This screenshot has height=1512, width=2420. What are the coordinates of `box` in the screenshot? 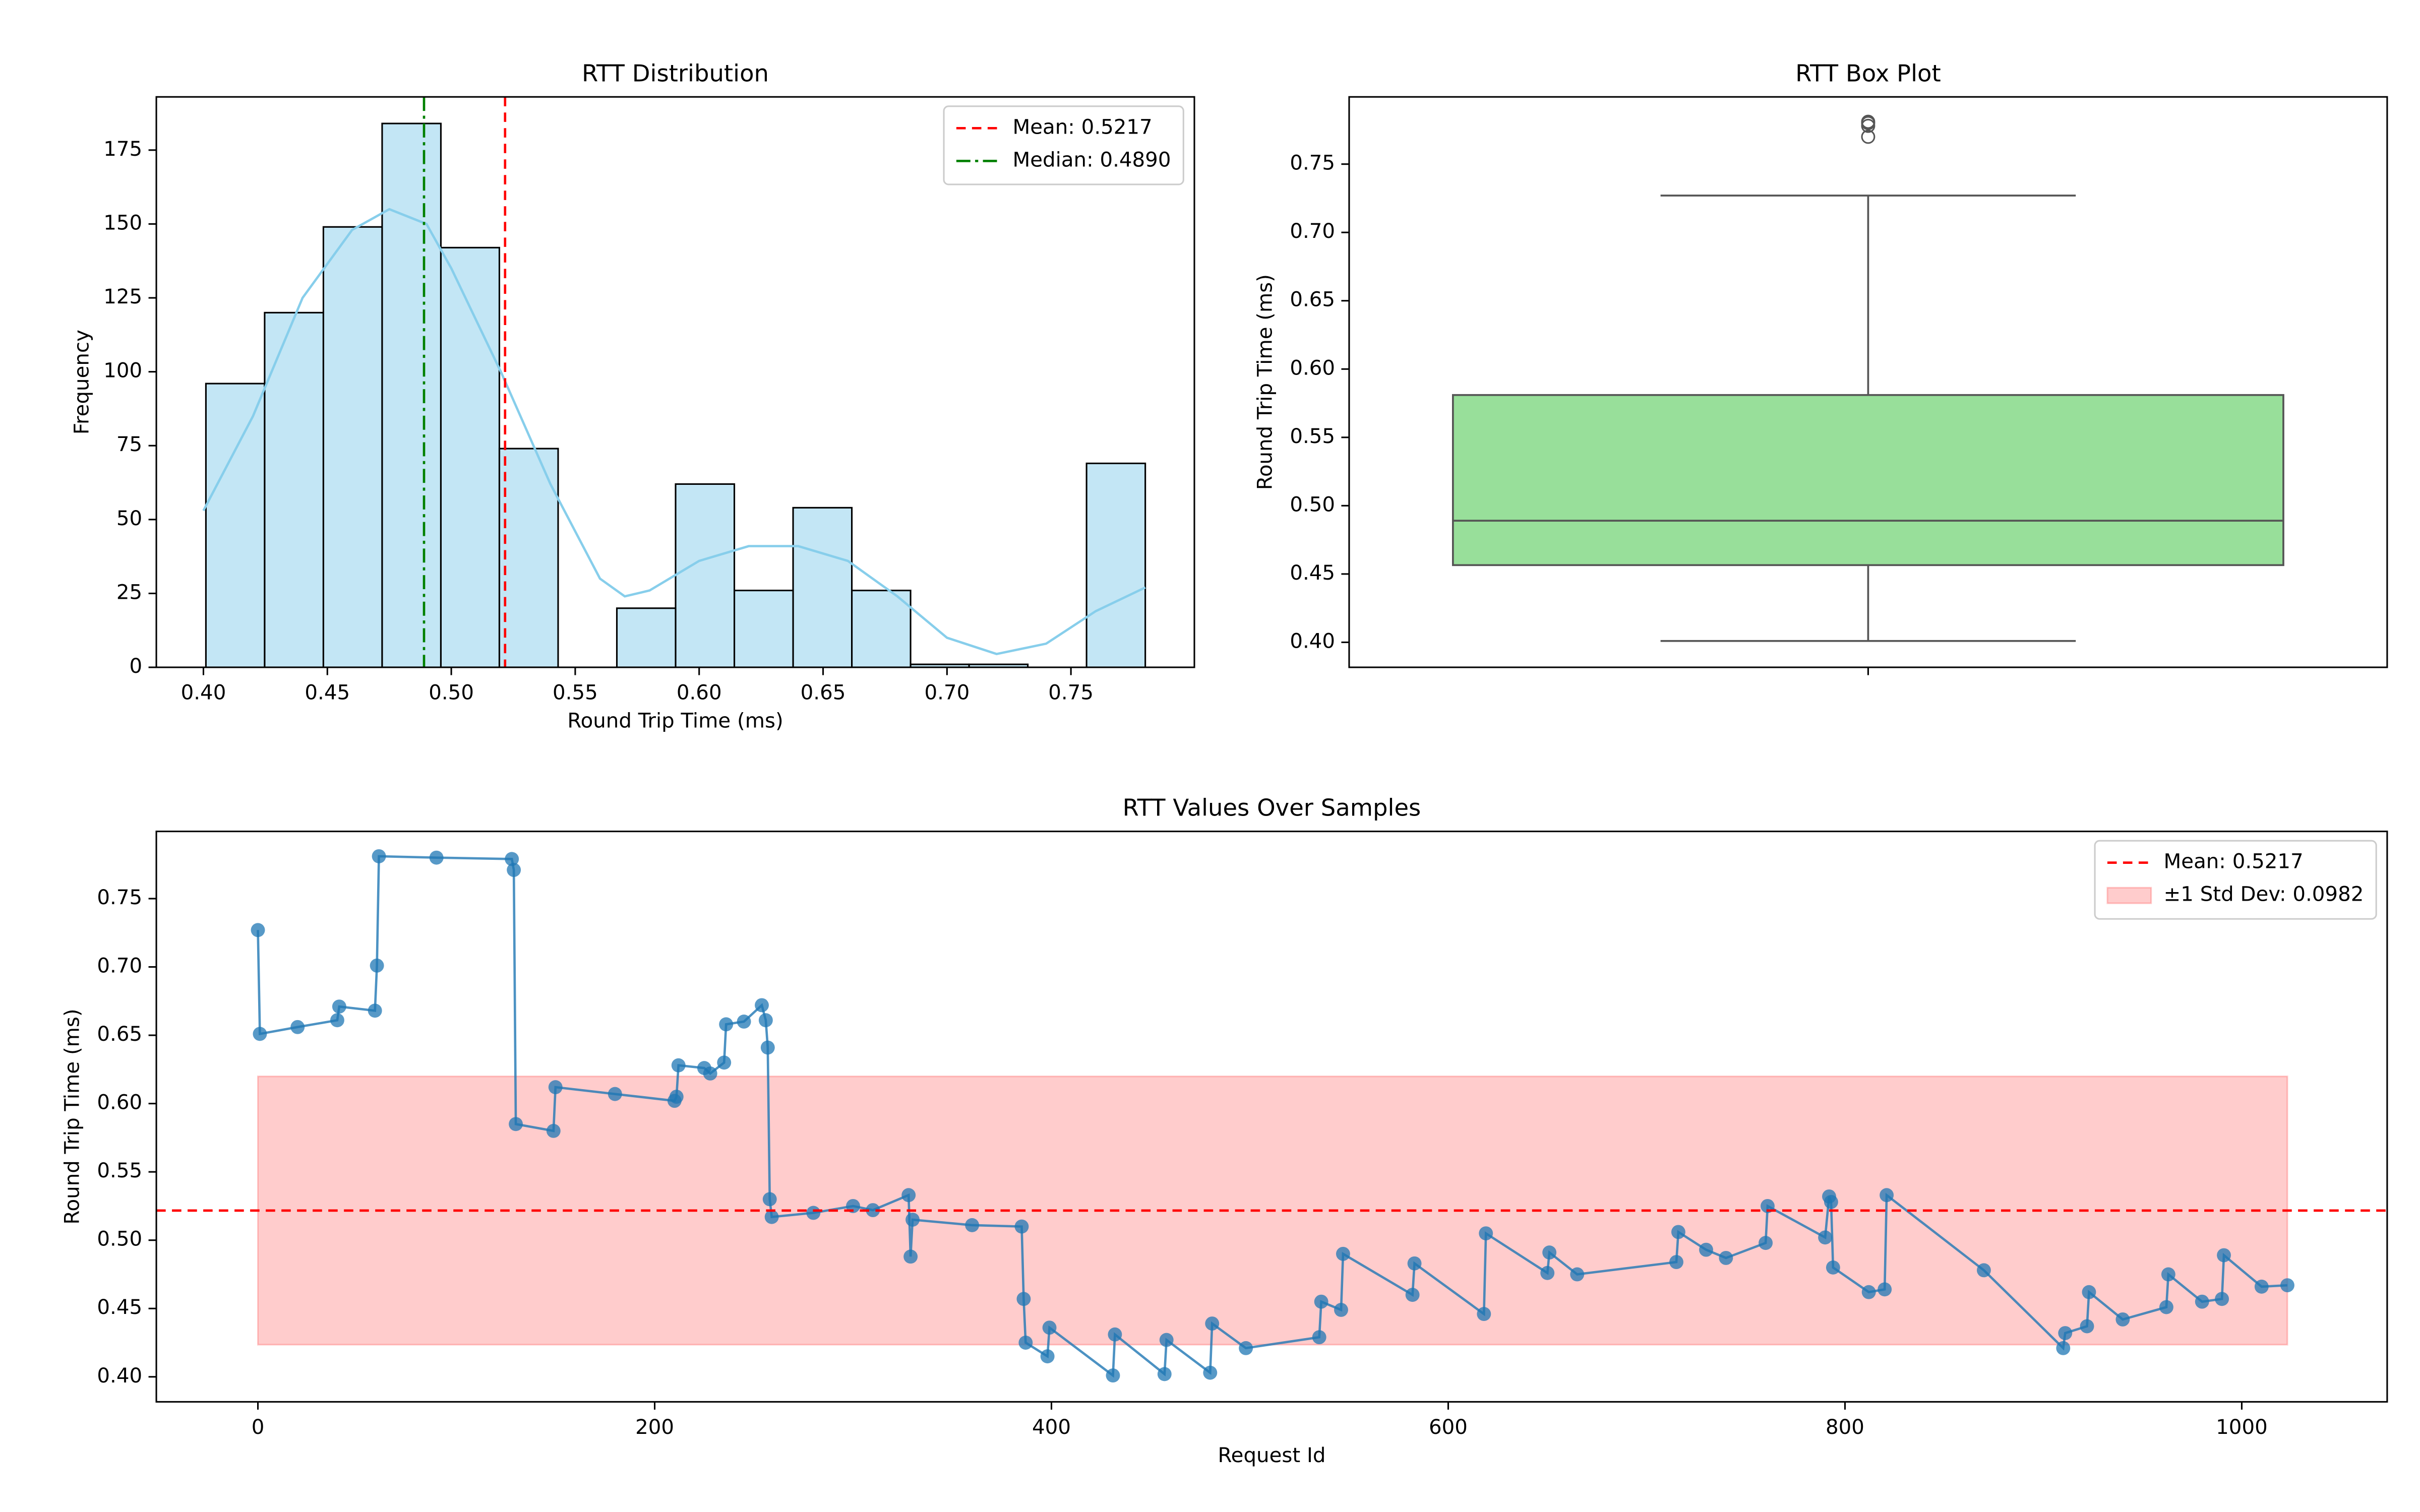 It's located at (1868, 480).